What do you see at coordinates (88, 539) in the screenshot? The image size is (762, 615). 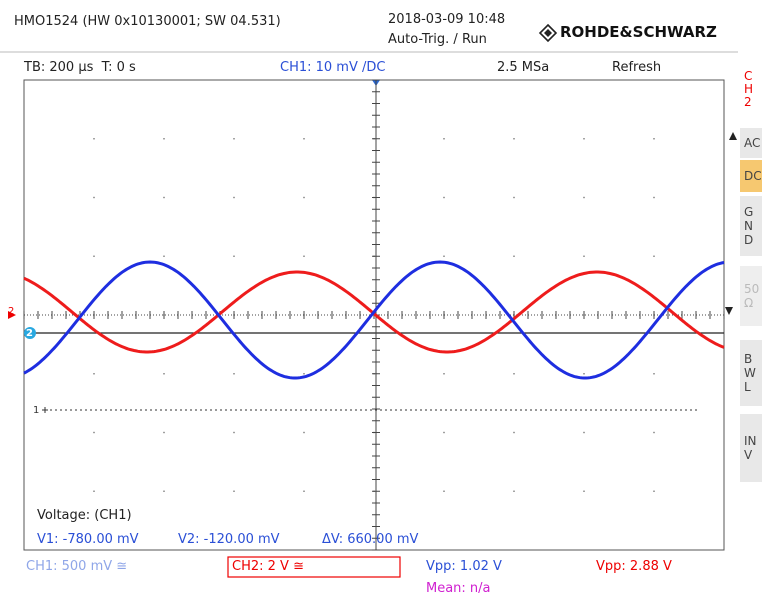 I see `cursor-v1: V1: -780.00 mV` at bounding box center [88, 539].